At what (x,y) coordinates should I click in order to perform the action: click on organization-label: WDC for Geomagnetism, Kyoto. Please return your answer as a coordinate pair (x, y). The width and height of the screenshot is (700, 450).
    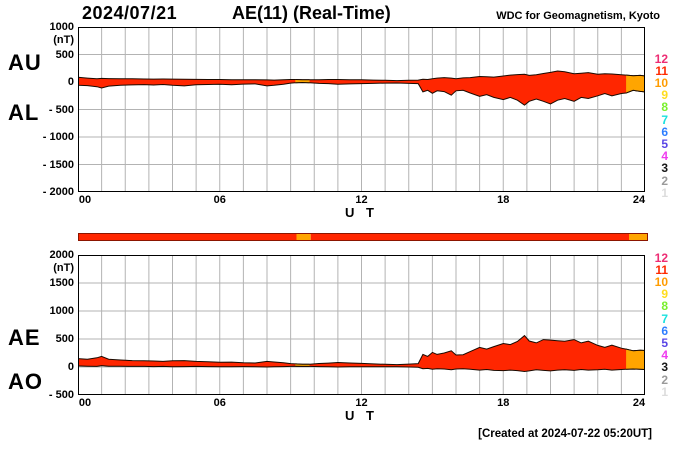
    Looking at the image, I should click on (578, 16).